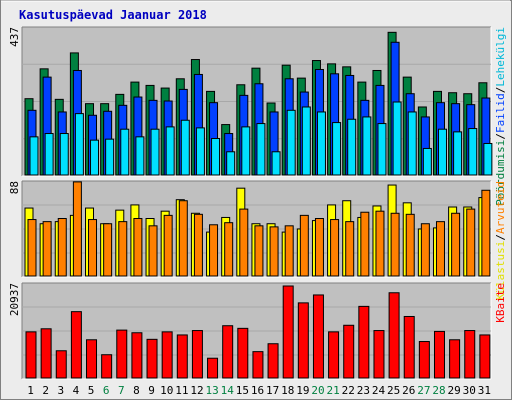  Describe the element at coordinates (317, 390) in the screenshot. I see `x-tick-label-day-20: 20` at that location.